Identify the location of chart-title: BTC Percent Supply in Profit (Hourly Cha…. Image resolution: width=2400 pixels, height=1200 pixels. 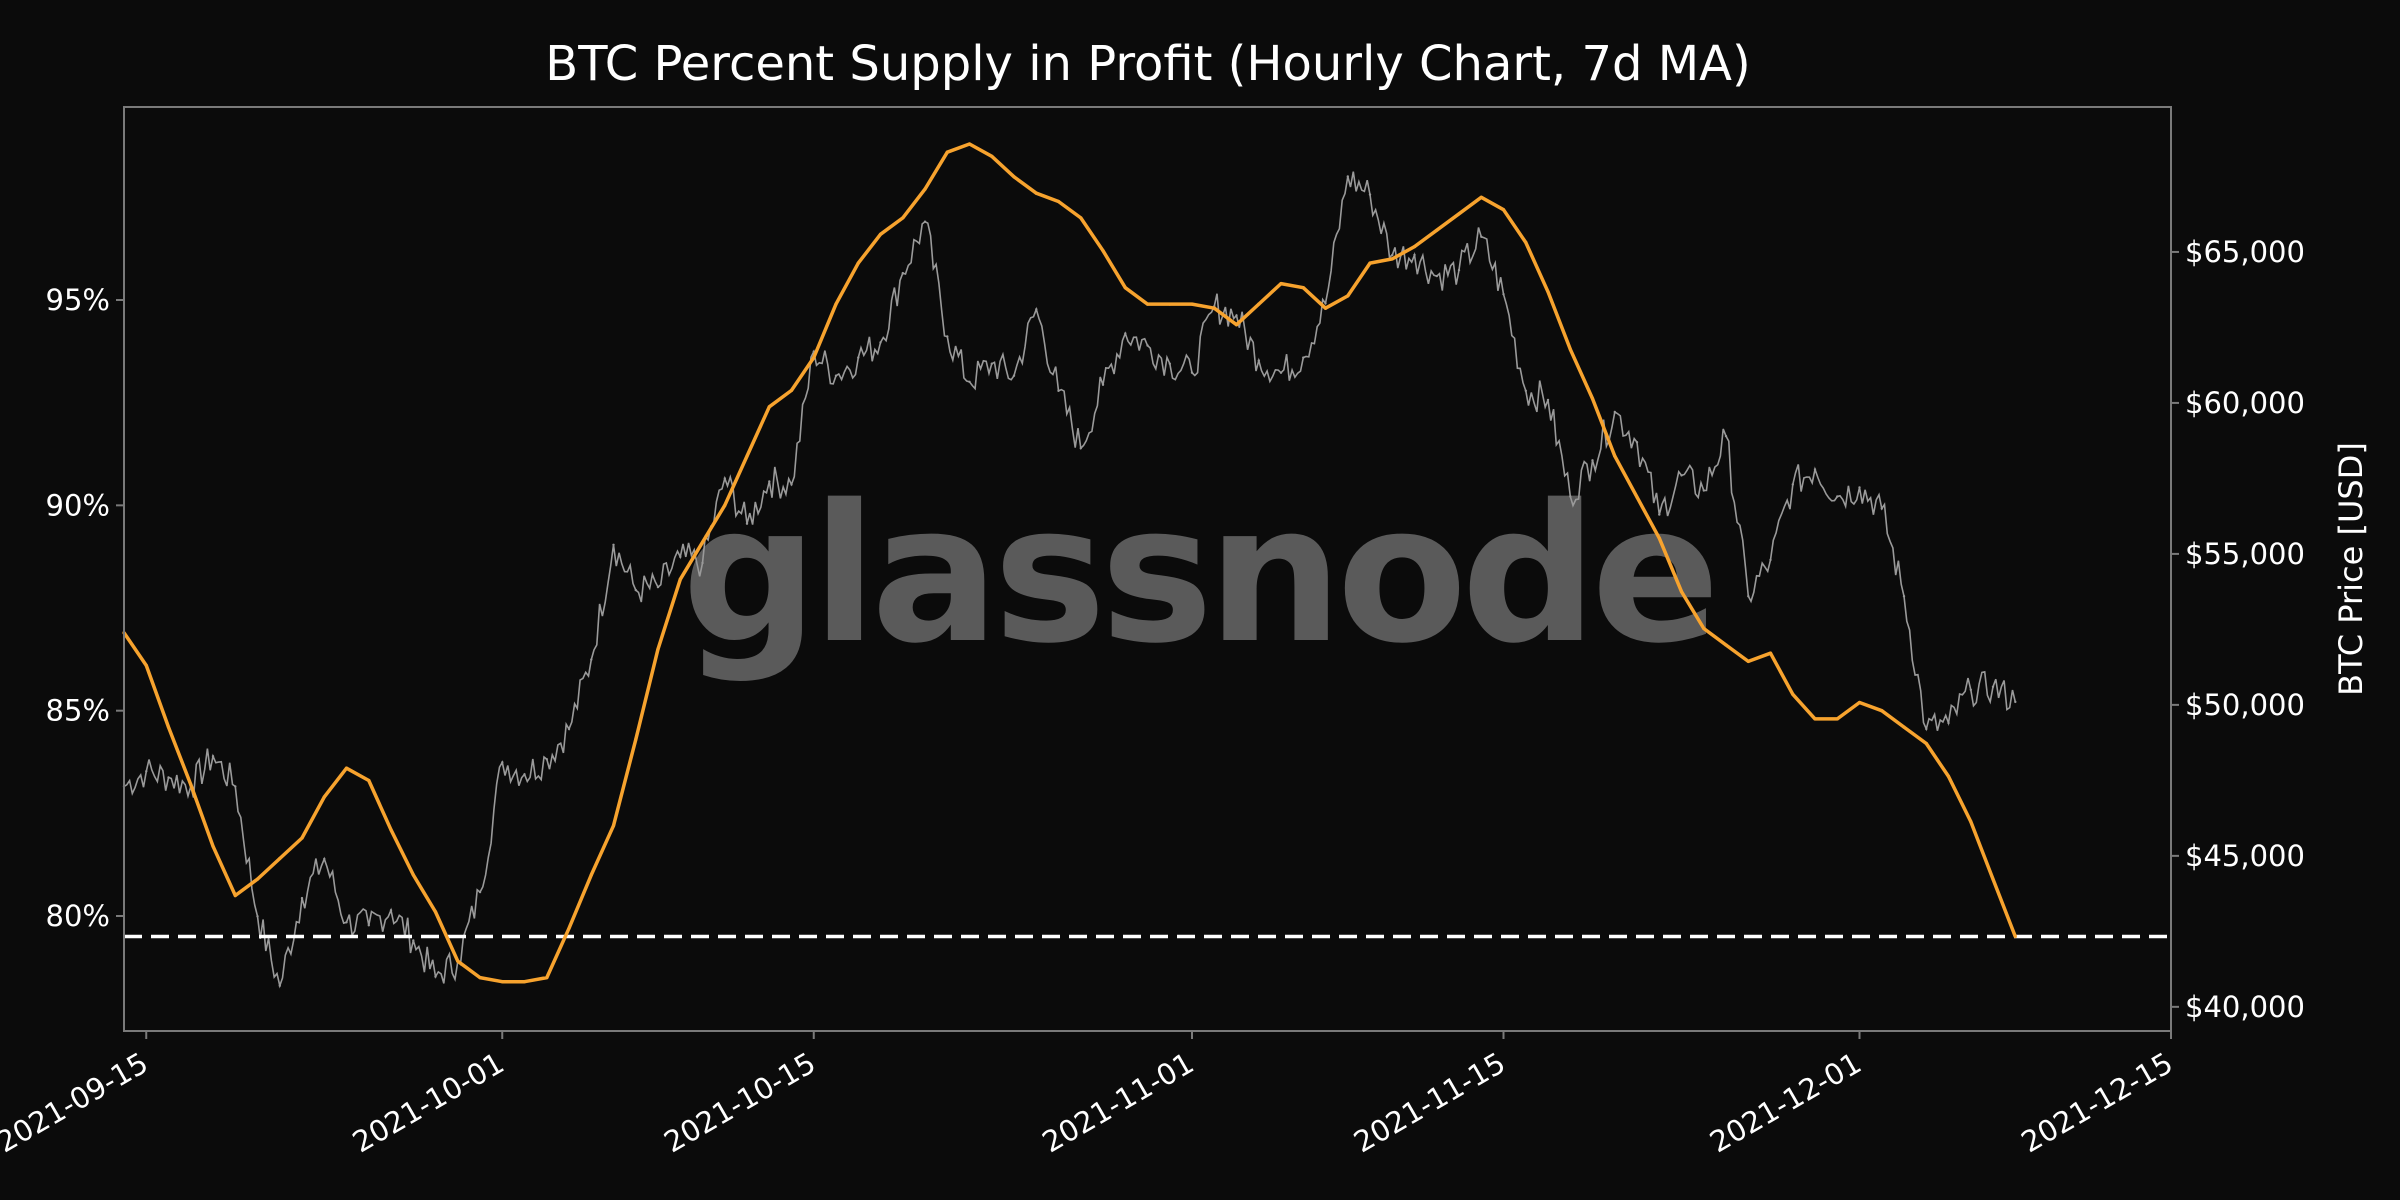
(1147, 64).